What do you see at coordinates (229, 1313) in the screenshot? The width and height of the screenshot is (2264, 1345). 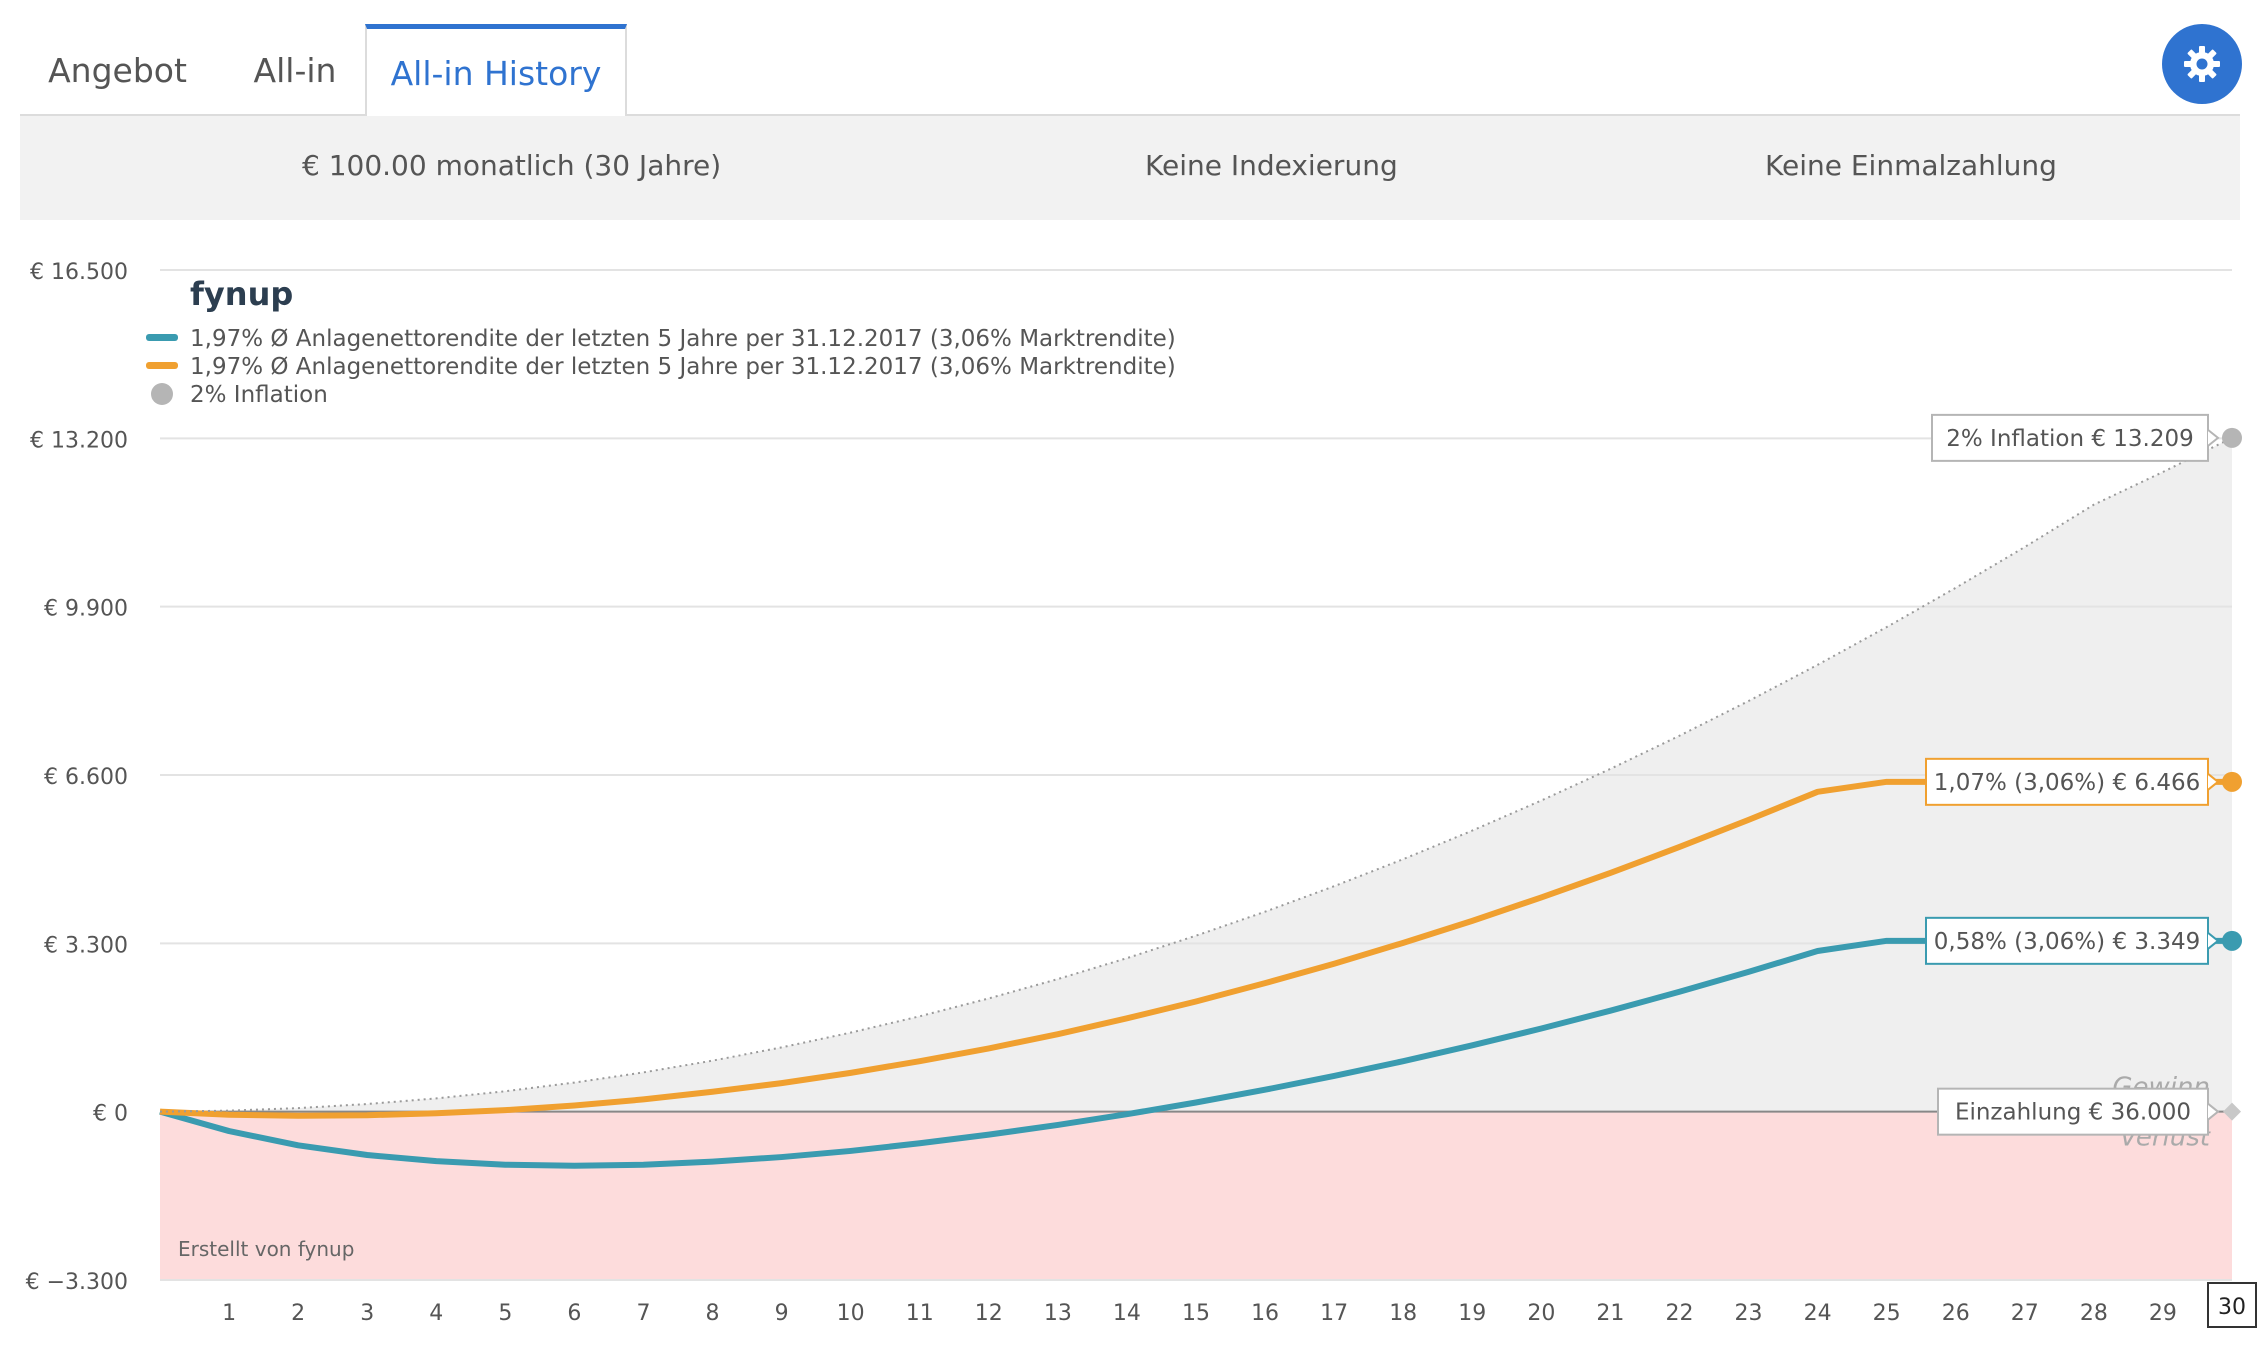 I see `x-tick-label: 1` at bounding box center [229, 1313].